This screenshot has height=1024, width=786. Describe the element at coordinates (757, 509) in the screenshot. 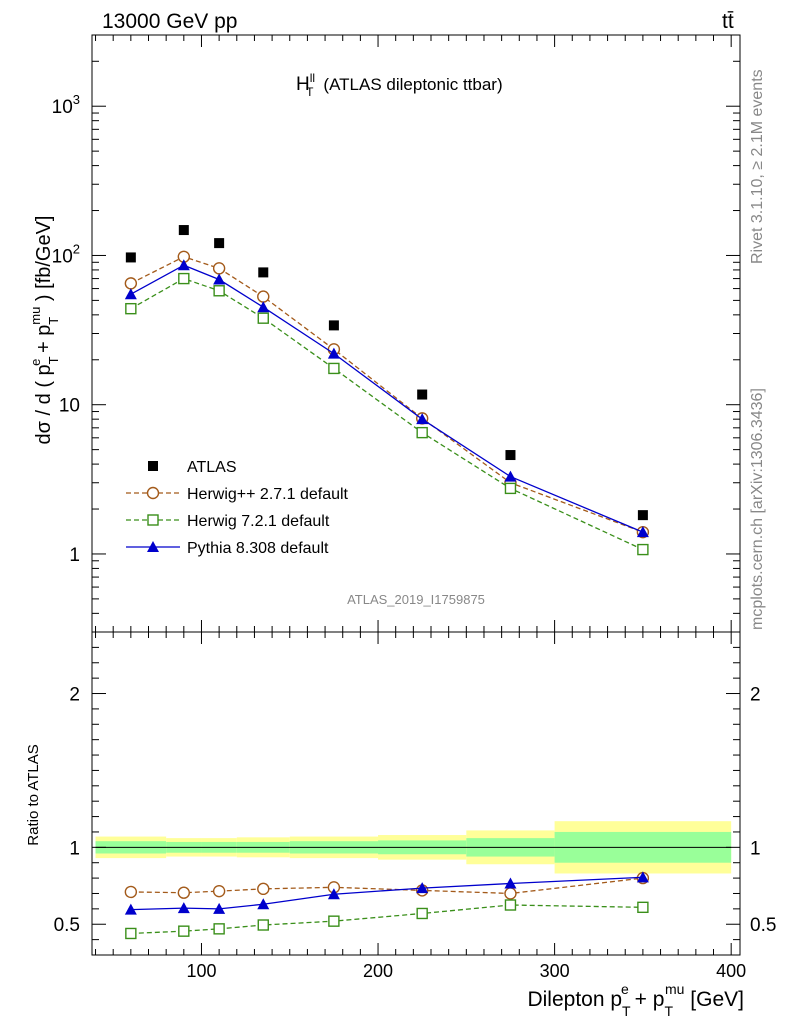

I see `mcplots-label: mcplots.cern.ch [arXiv:1306.3436]` at that location.